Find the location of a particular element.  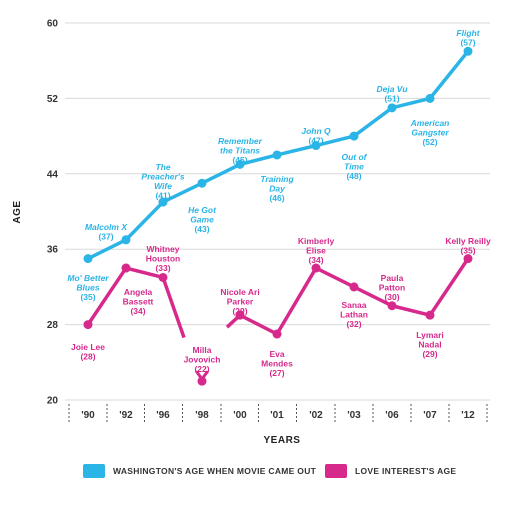

data-label-value: (33) is located at coordinates (162, 268).